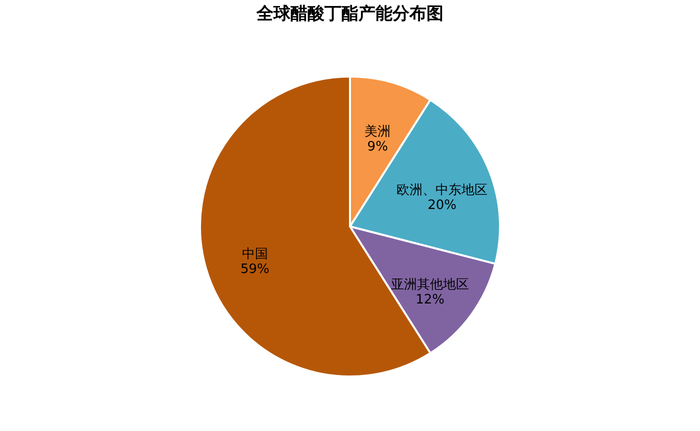  What do you see at coordinates (255, 270) in the screenshot?
I see `data-label: 59%` at bounding box center [255, 270].